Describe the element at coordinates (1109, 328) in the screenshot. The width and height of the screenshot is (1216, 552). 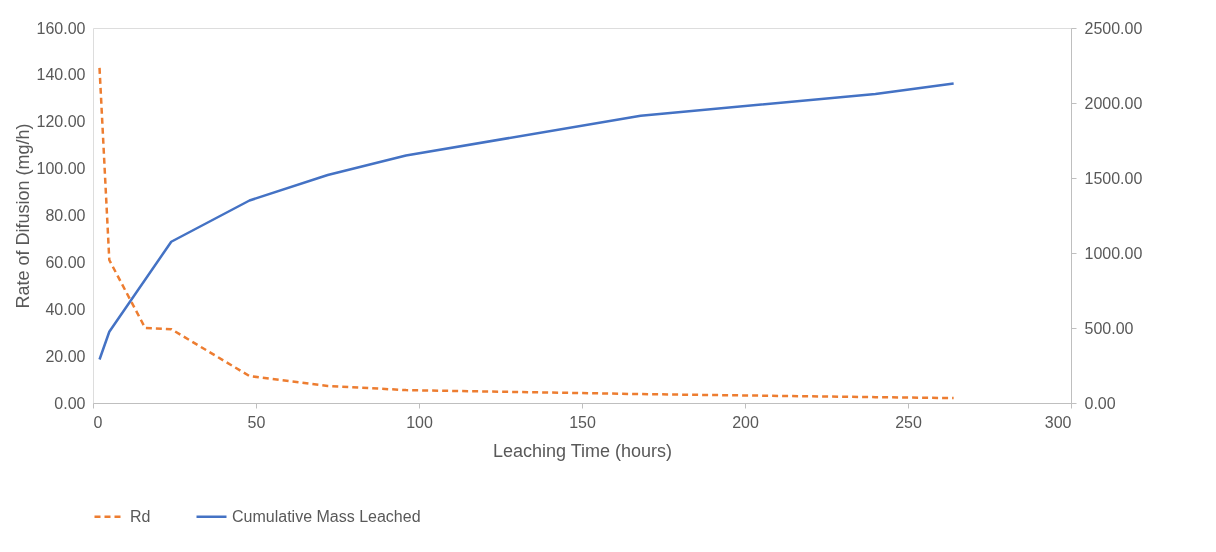
I see `y2-tick-label: 500.00` at that location.